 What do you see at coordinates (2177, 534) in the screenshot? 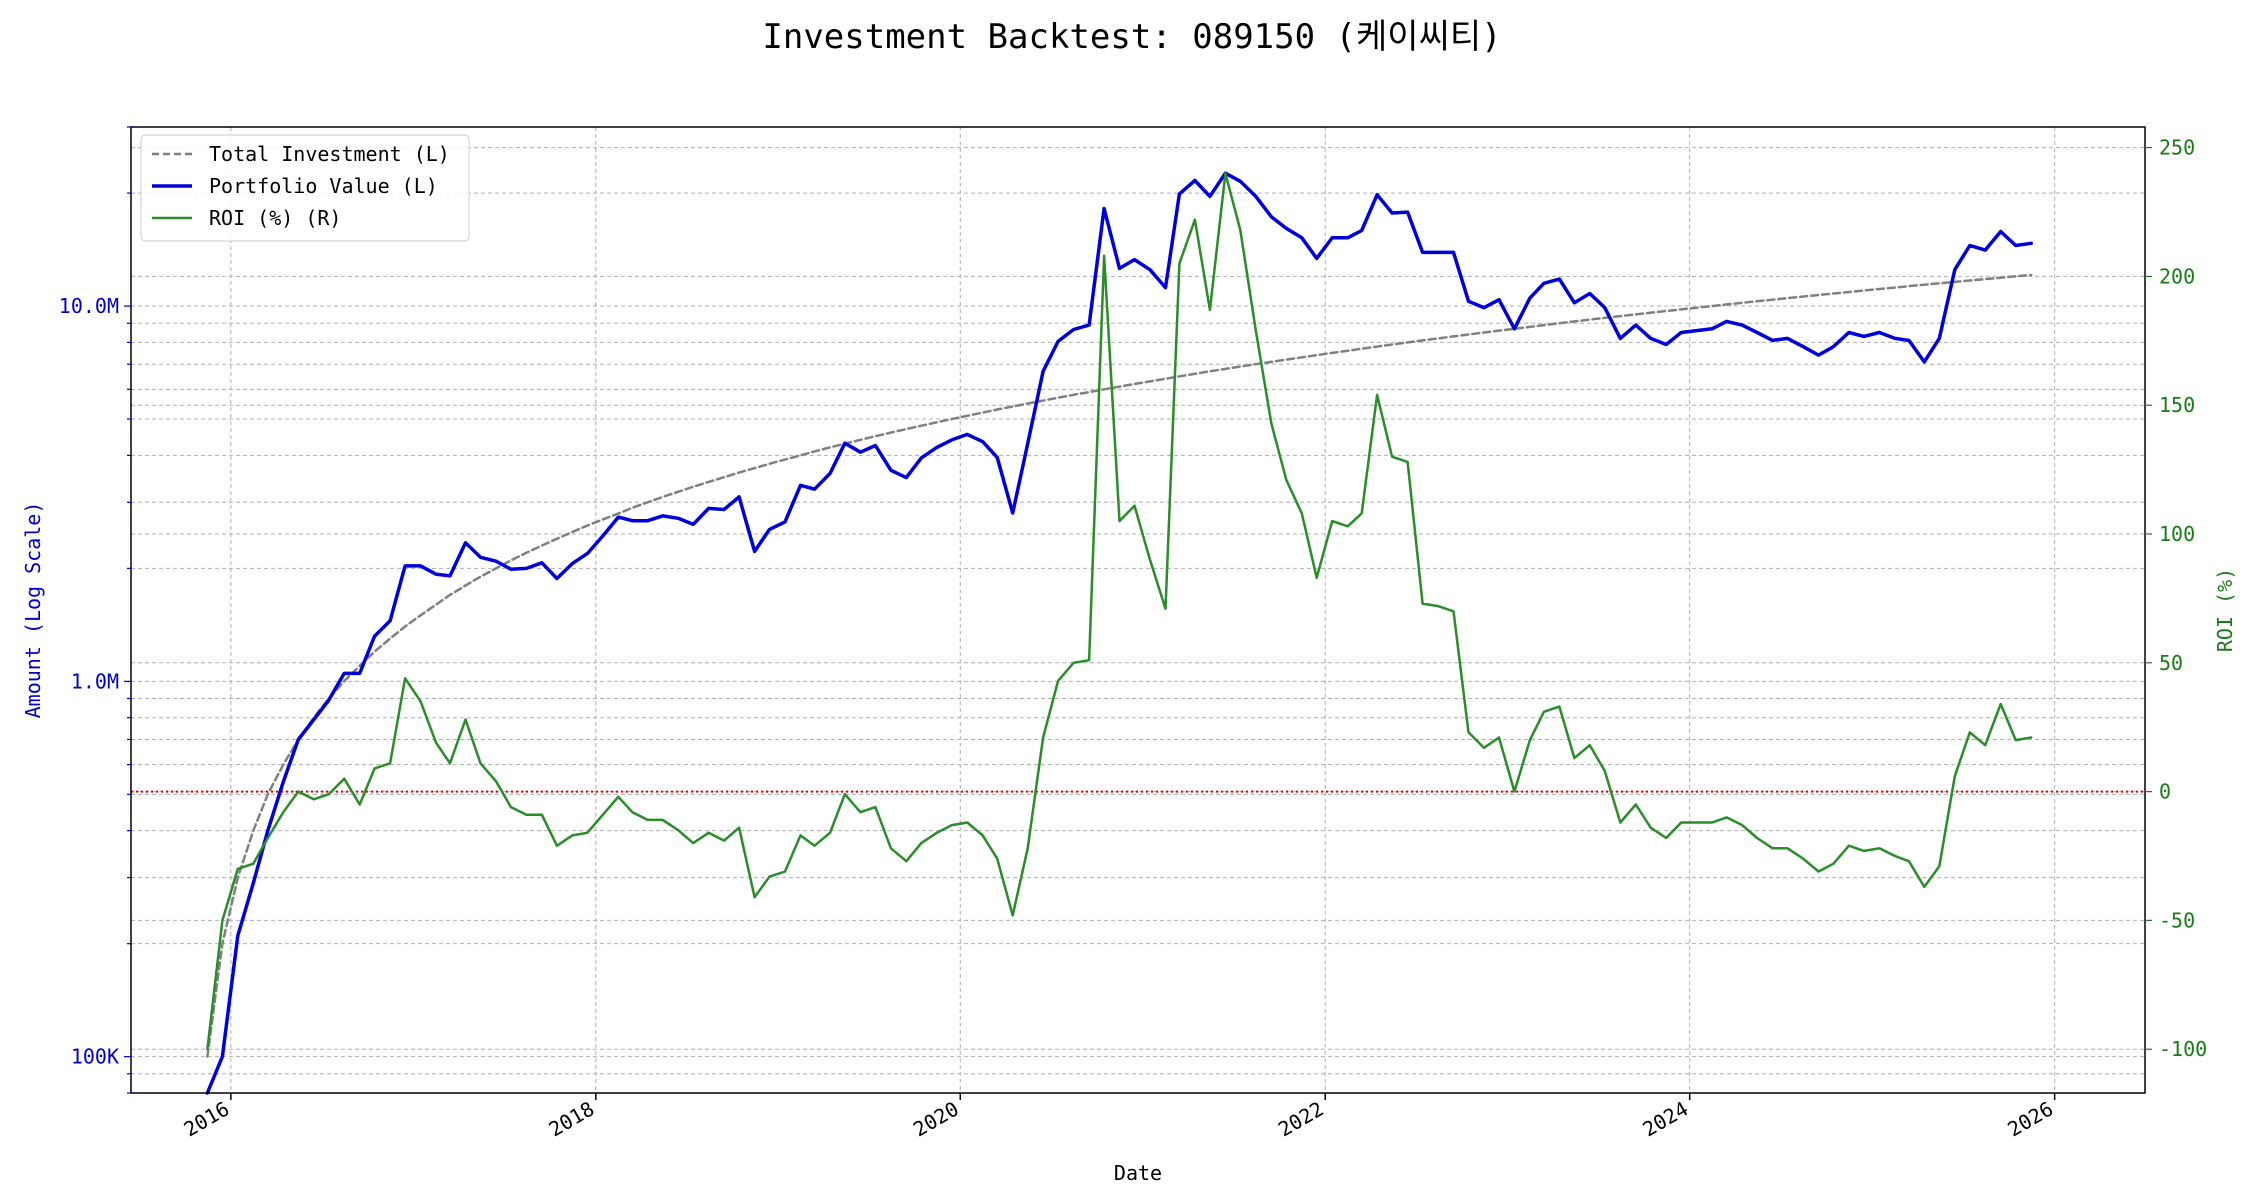
I see `right-tick-label: 100` at bounding box center [2177, 534].